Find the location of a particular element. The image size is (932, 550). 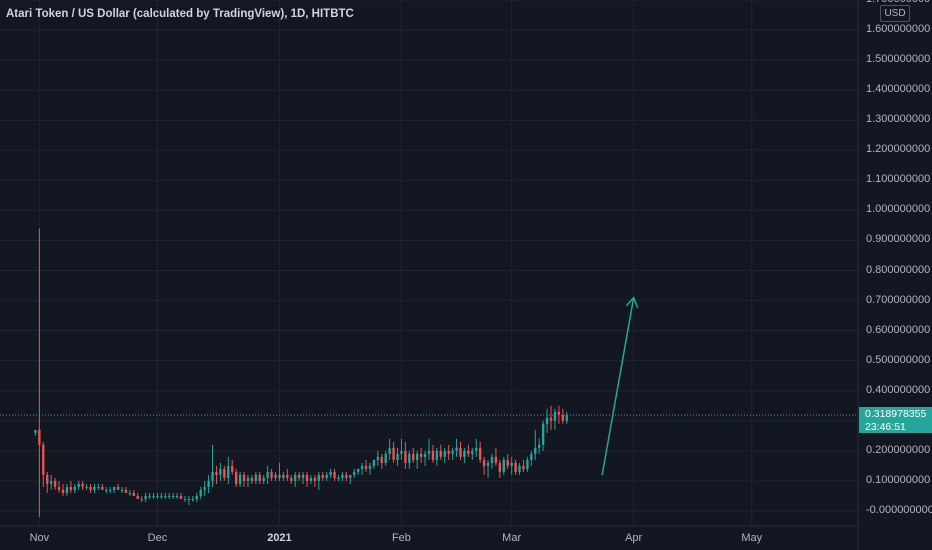

price-tick-label: 1.600000000 is located at coordinates (898, 29).